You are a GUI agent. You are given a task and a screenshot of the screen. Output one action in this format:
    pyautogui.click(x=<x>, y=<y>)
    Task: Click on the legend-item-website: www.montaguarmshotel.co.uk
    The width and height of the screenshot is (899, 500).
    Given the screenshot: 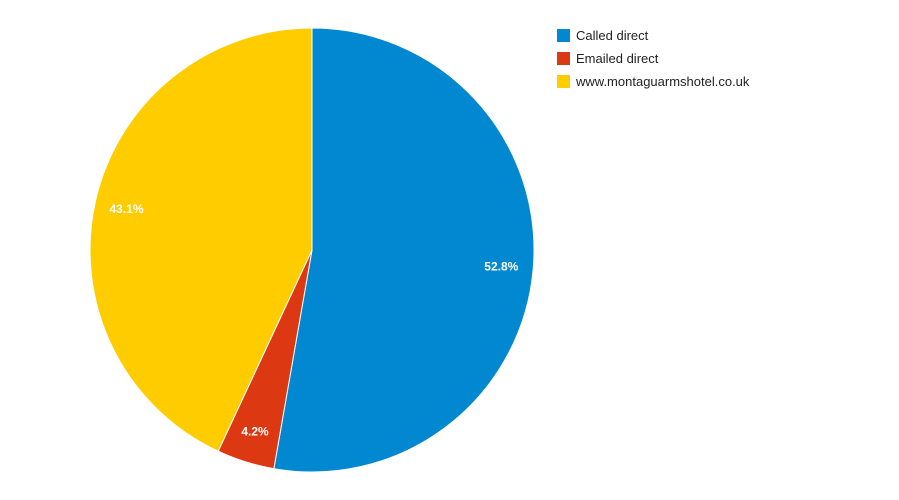 What is the action you would take?
    pyautogui.click(x=653, y=81)
    